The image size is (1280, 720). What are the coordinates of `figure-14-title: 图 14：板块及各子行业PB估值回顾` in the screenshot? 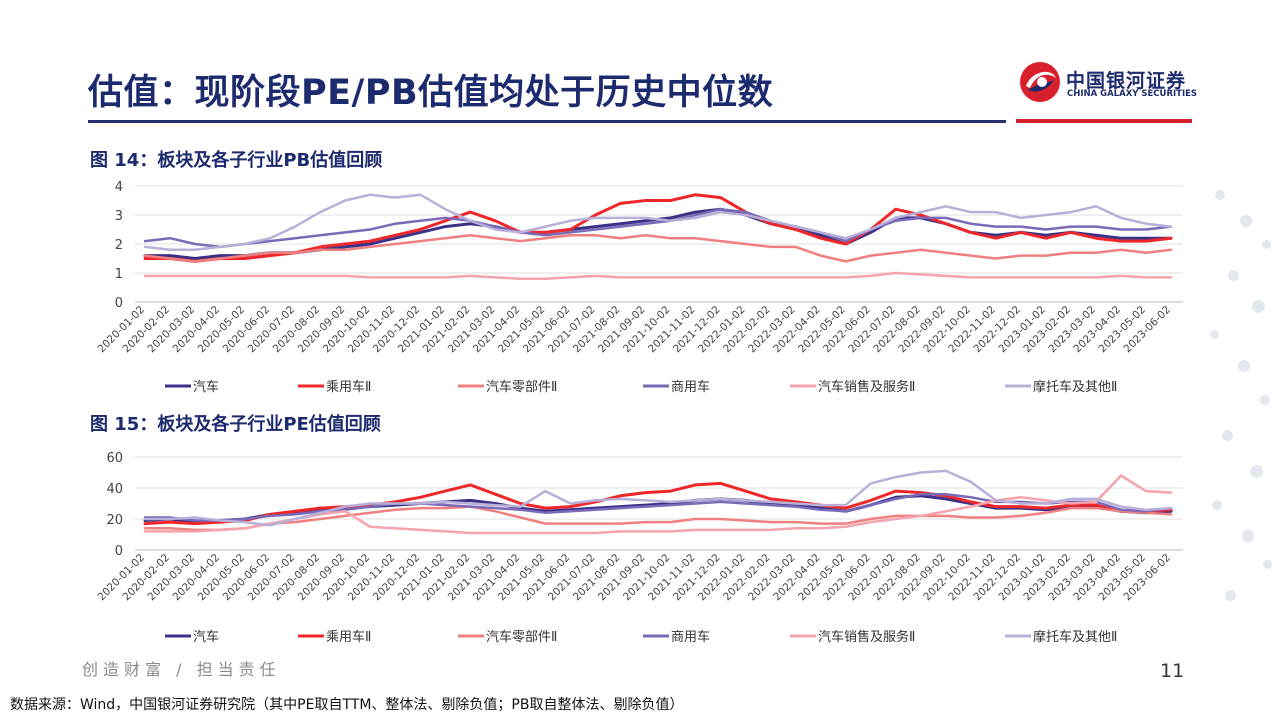 It's located at (236, 160).